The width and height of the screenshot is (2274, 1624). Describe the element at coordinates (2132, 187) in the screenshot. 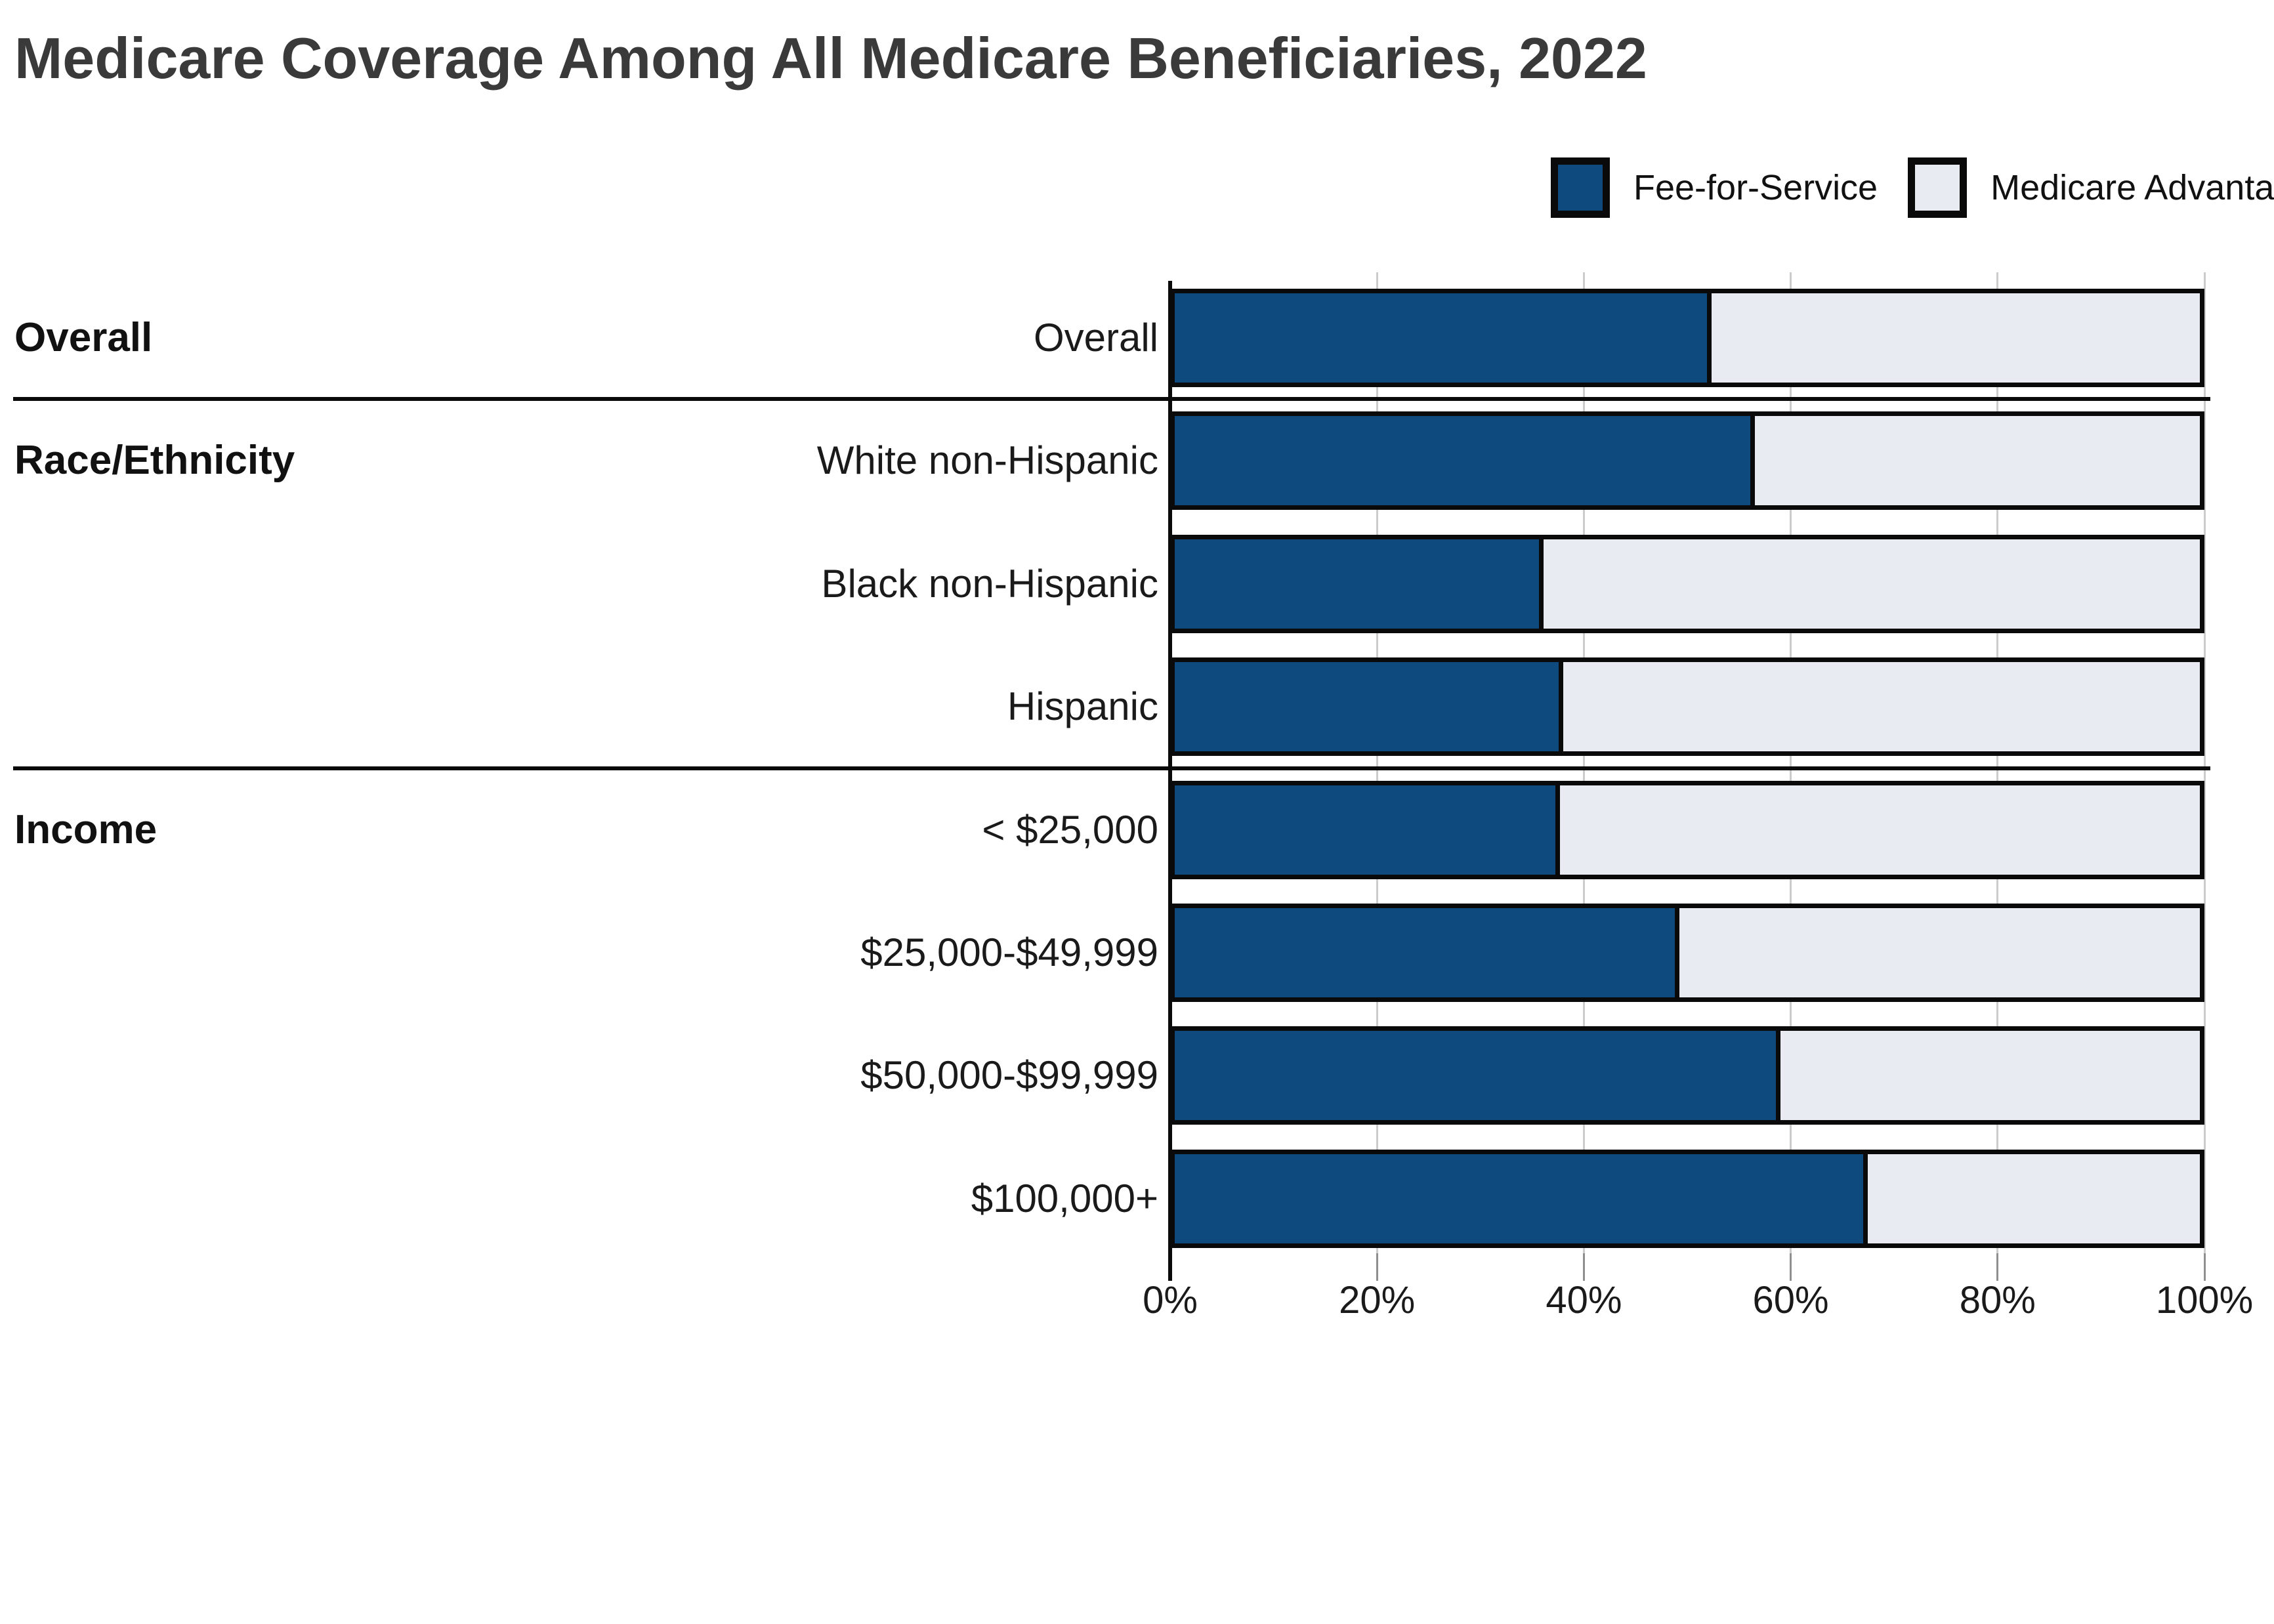

I see `legend-label-medicare-advantage: Medicare Advantage` at that location.